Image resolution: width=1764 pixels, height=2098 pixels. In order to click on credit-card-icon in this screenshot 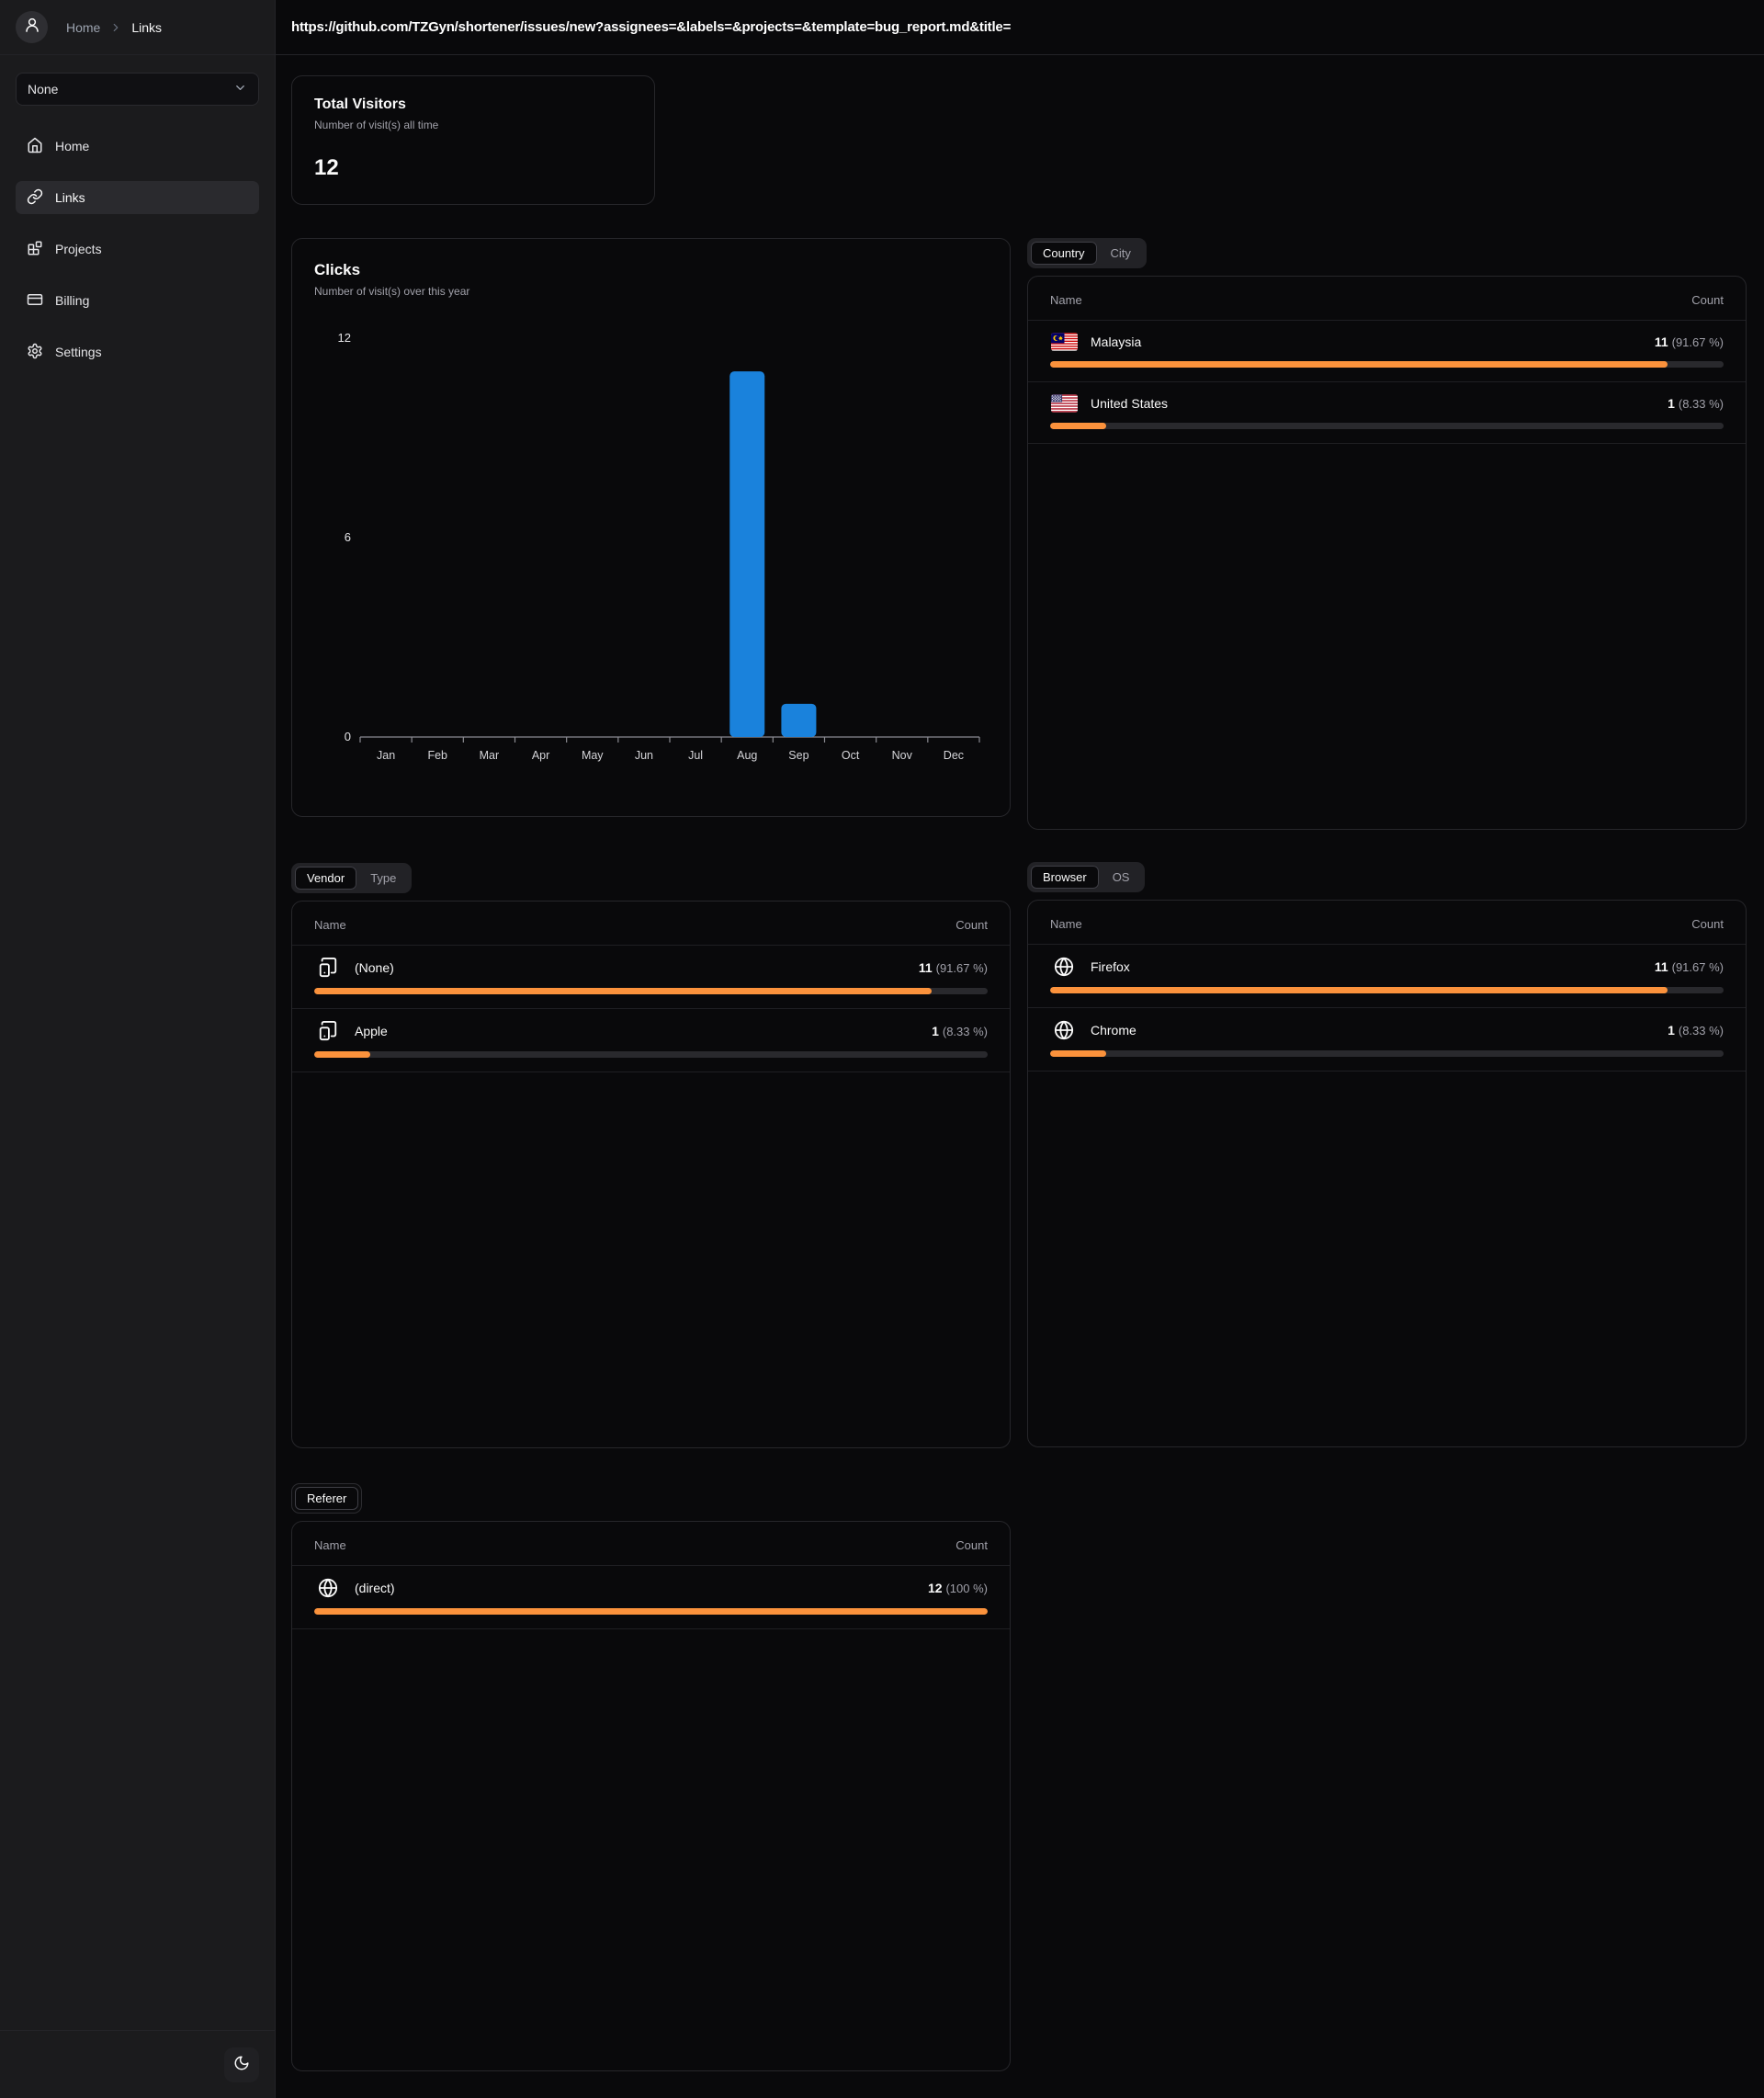, I will do `click(35, 301)`.